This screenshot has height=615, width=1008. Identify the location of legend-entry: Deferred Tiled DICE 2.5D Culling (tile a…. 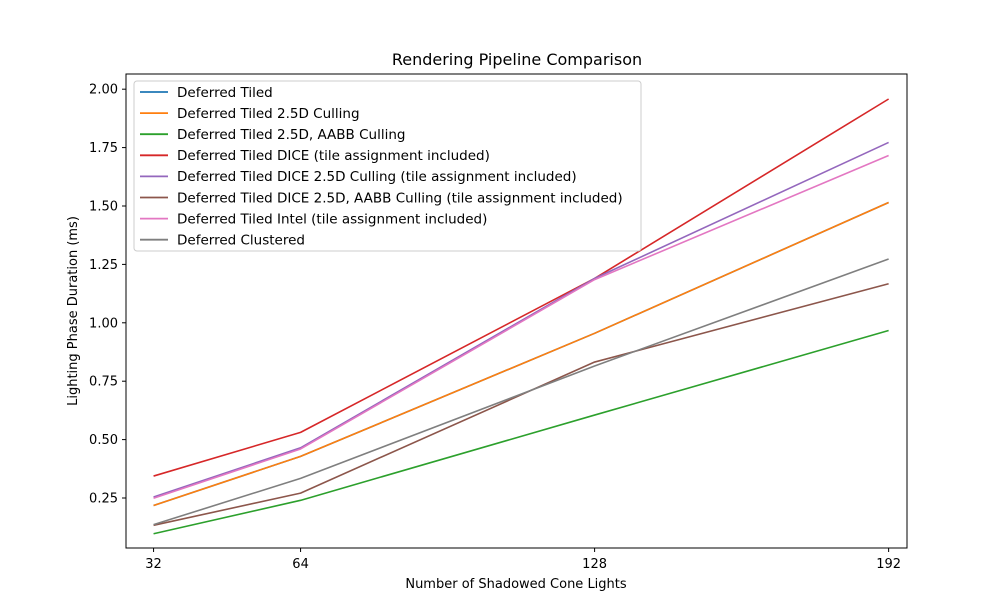
(377, 177).